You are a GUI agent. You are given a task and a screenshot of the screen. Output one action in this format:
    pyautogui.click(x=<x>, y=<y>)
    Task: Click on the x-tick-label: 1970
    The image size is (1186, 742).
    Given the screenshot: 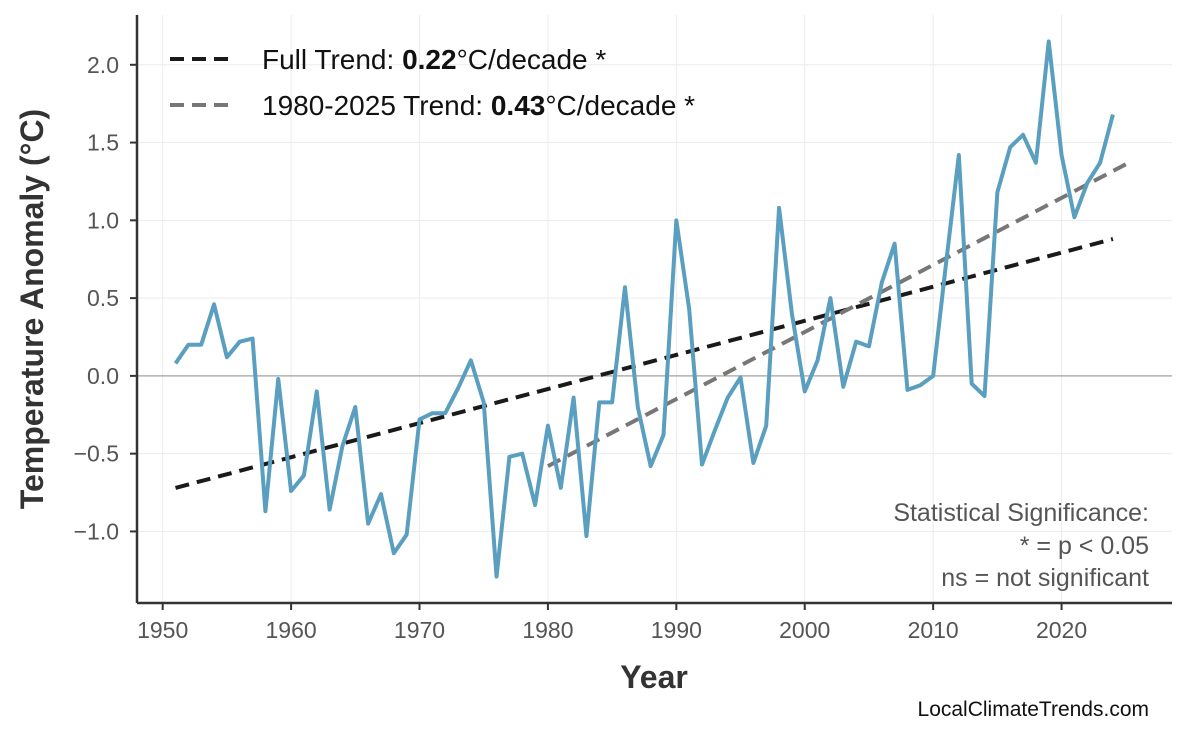 What is the action you would take?
    pyautogui.click(x=419, y=630)
    